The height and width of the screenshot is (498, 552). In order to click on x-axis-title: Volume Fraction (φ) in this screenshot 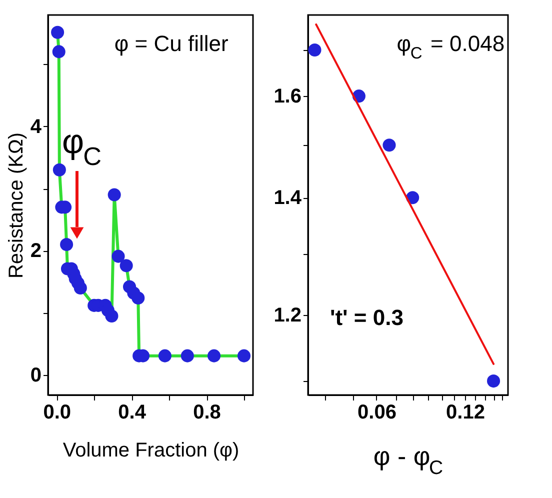, I will do `click(151, 451)`.